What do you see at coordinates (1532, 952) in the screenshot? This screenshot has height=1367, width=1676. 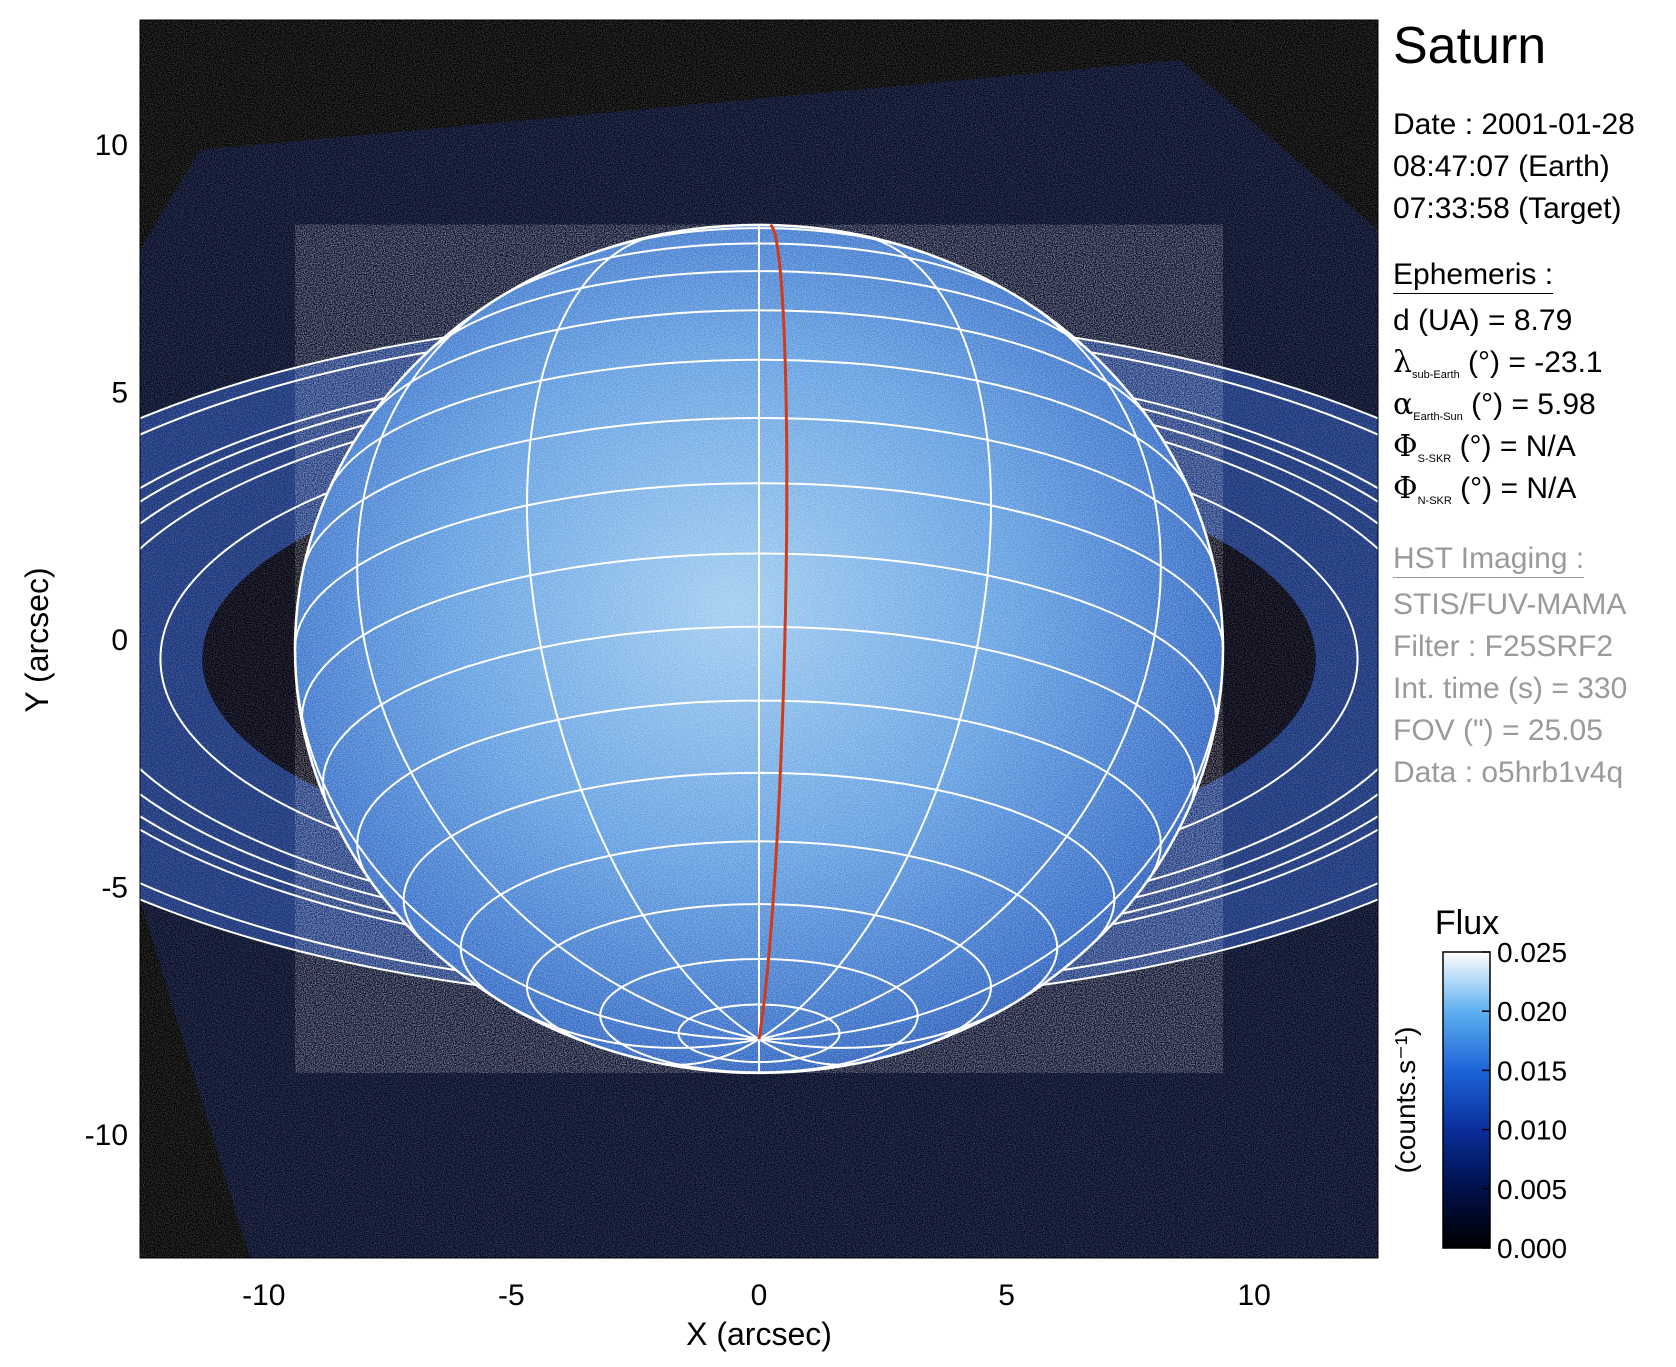 I see `colorbar-tick-label: 0.025` at bounding box center [1532, 952].